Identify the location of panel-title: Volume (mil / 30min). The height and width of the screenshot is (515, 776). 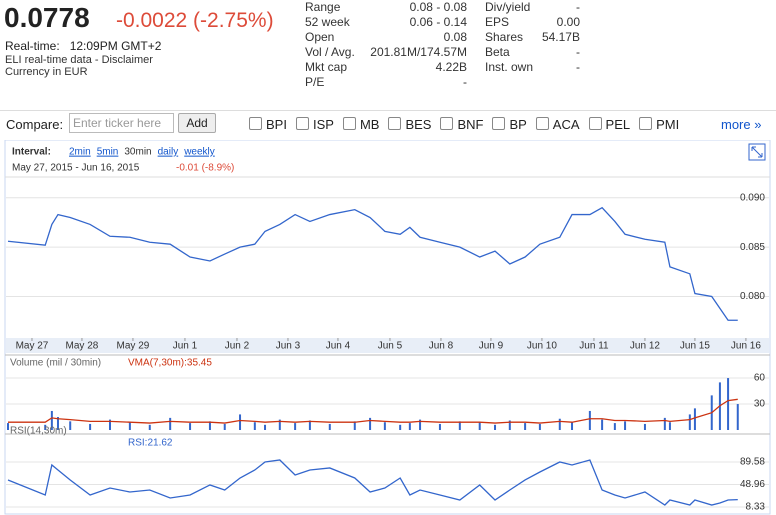
(55, 363).